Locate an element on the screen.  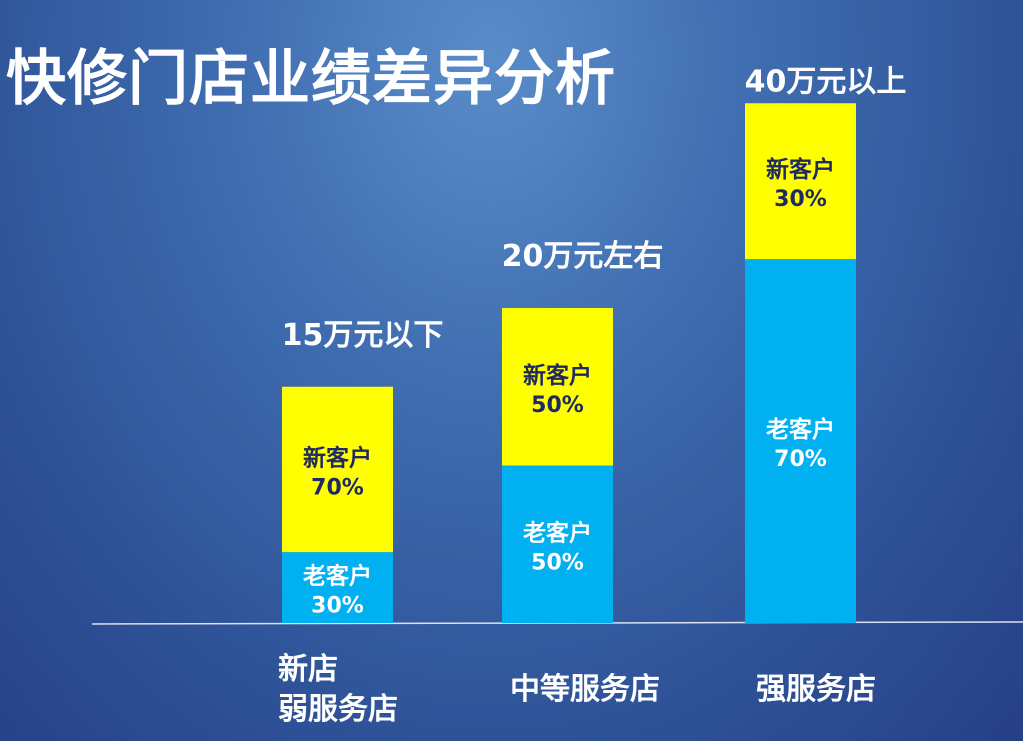
bar-total-label: 20万元左右 is located at coordinates (583, 256).